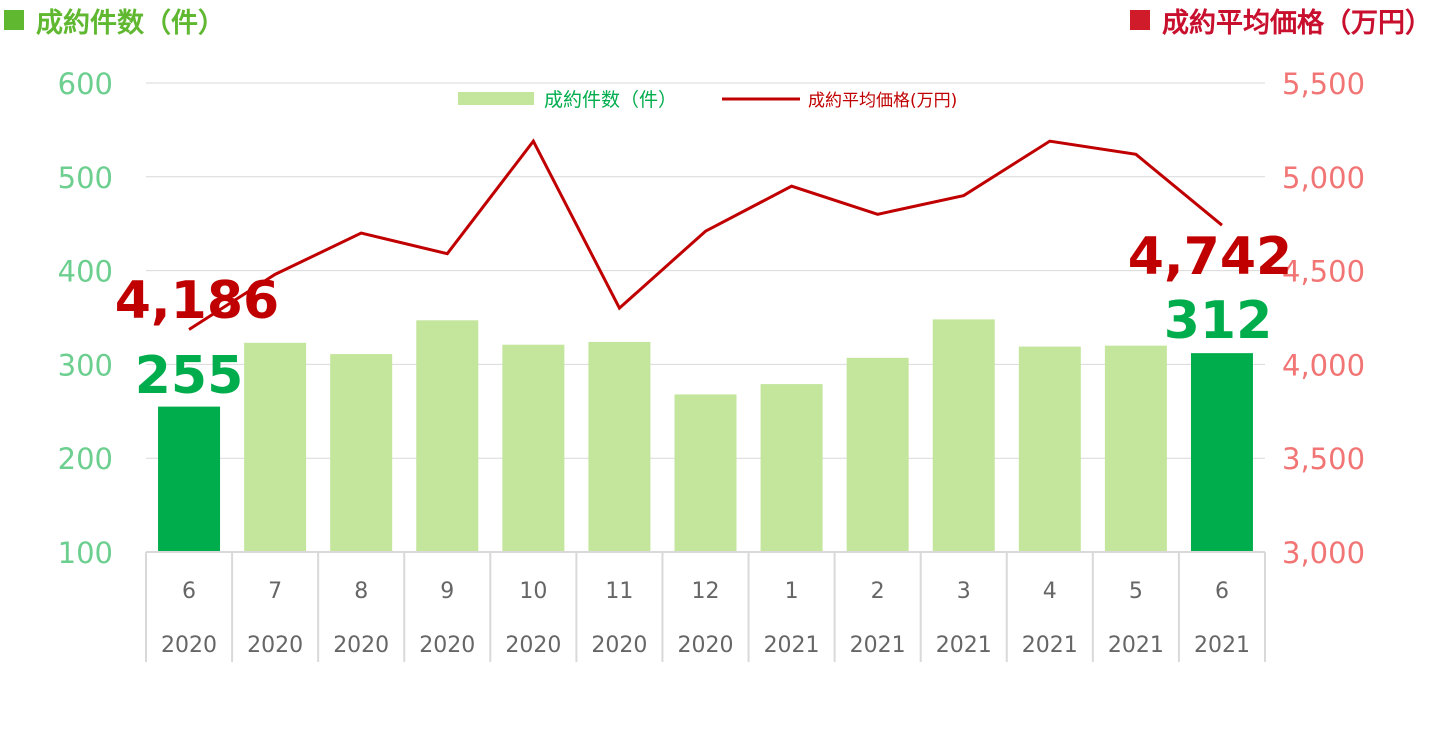 The image size is (1440, 738). I want to click on right-axis-tick-label: 4,000, so click(1323, 365).